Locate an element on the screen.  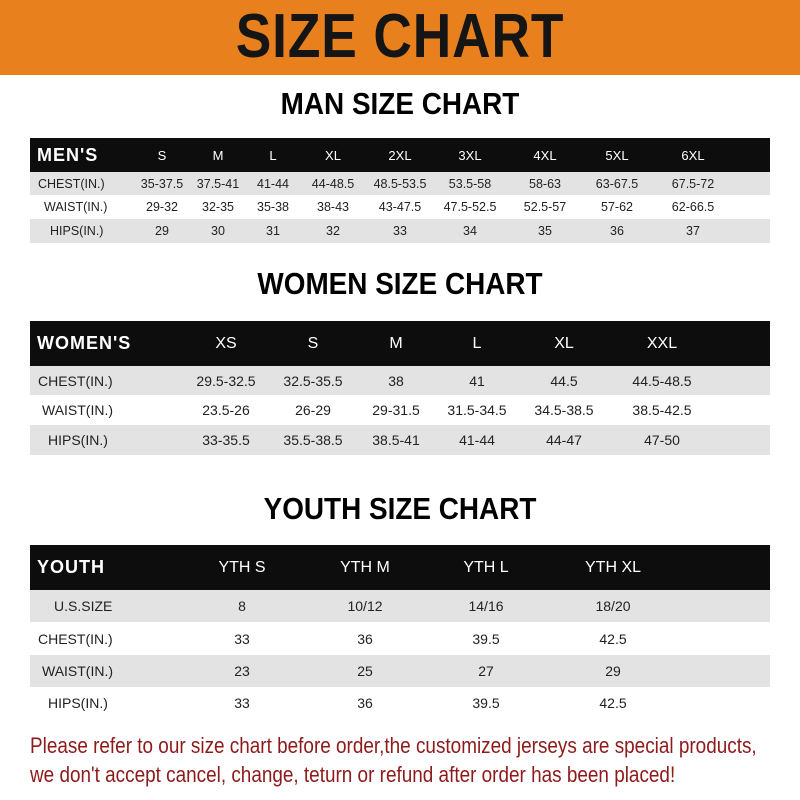
table-cell: 47-50 is located at coordinates (662, 440).